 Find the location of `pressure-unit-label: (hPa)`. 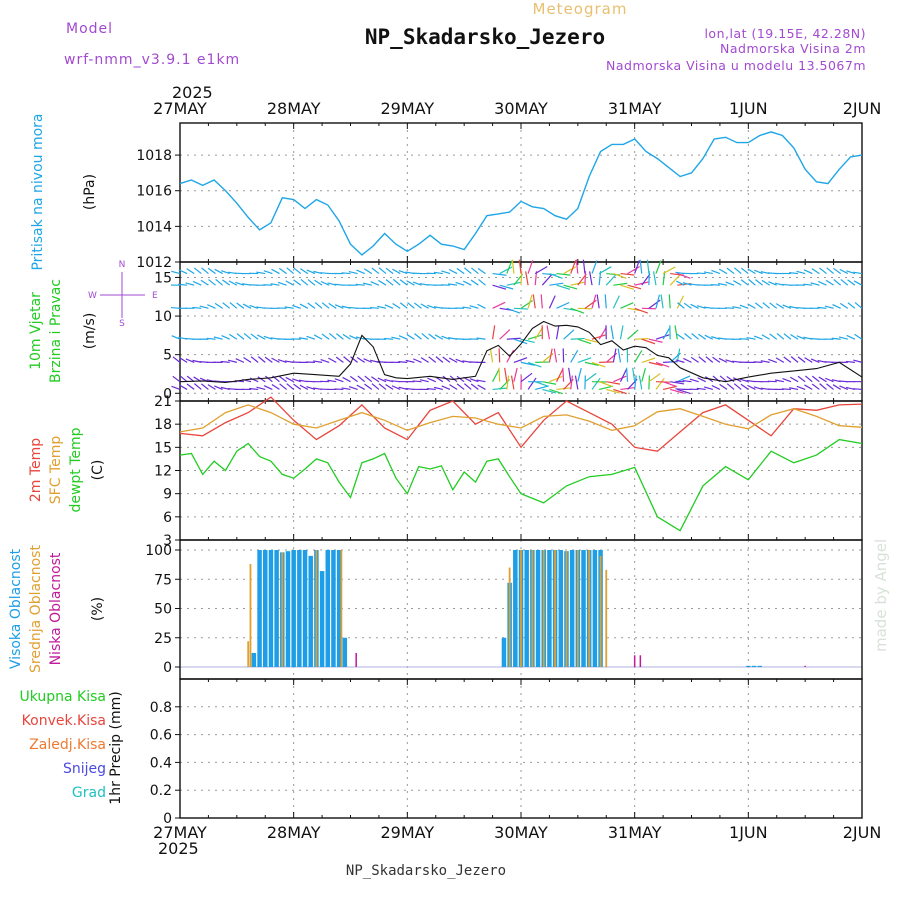

pressure-unit-label: (hPa) is located at coordinates (90, 192).